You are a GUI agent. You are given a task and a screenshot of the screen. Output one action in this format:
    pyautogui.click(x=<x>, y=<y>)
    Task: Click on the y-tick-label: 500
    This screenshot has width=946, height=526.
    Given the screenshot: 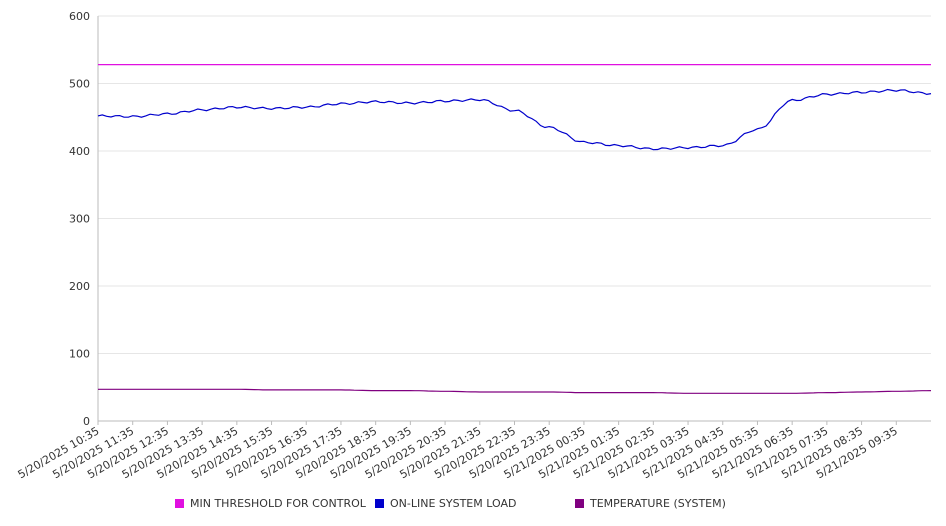 What is the action you would take?
    pyautogui.click(x=79, y=84)
    